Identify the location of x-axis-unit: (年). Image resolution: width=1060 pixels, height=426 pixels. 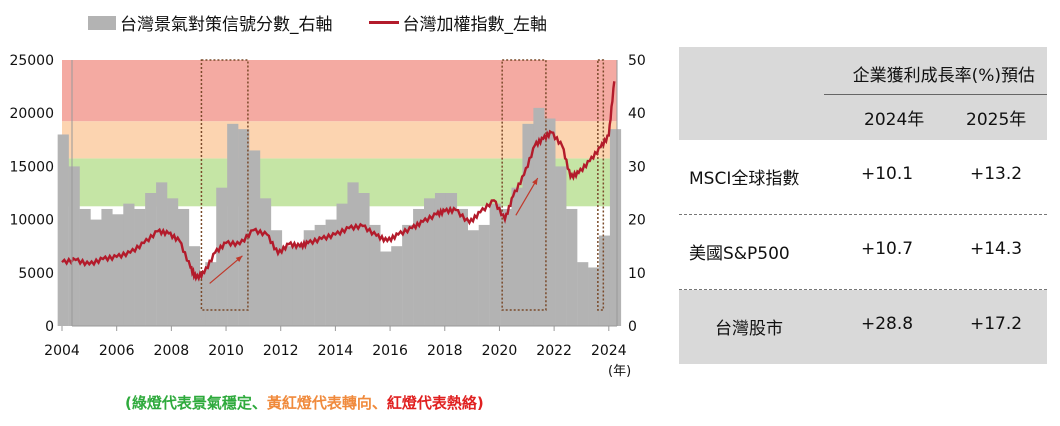
(620, 371).